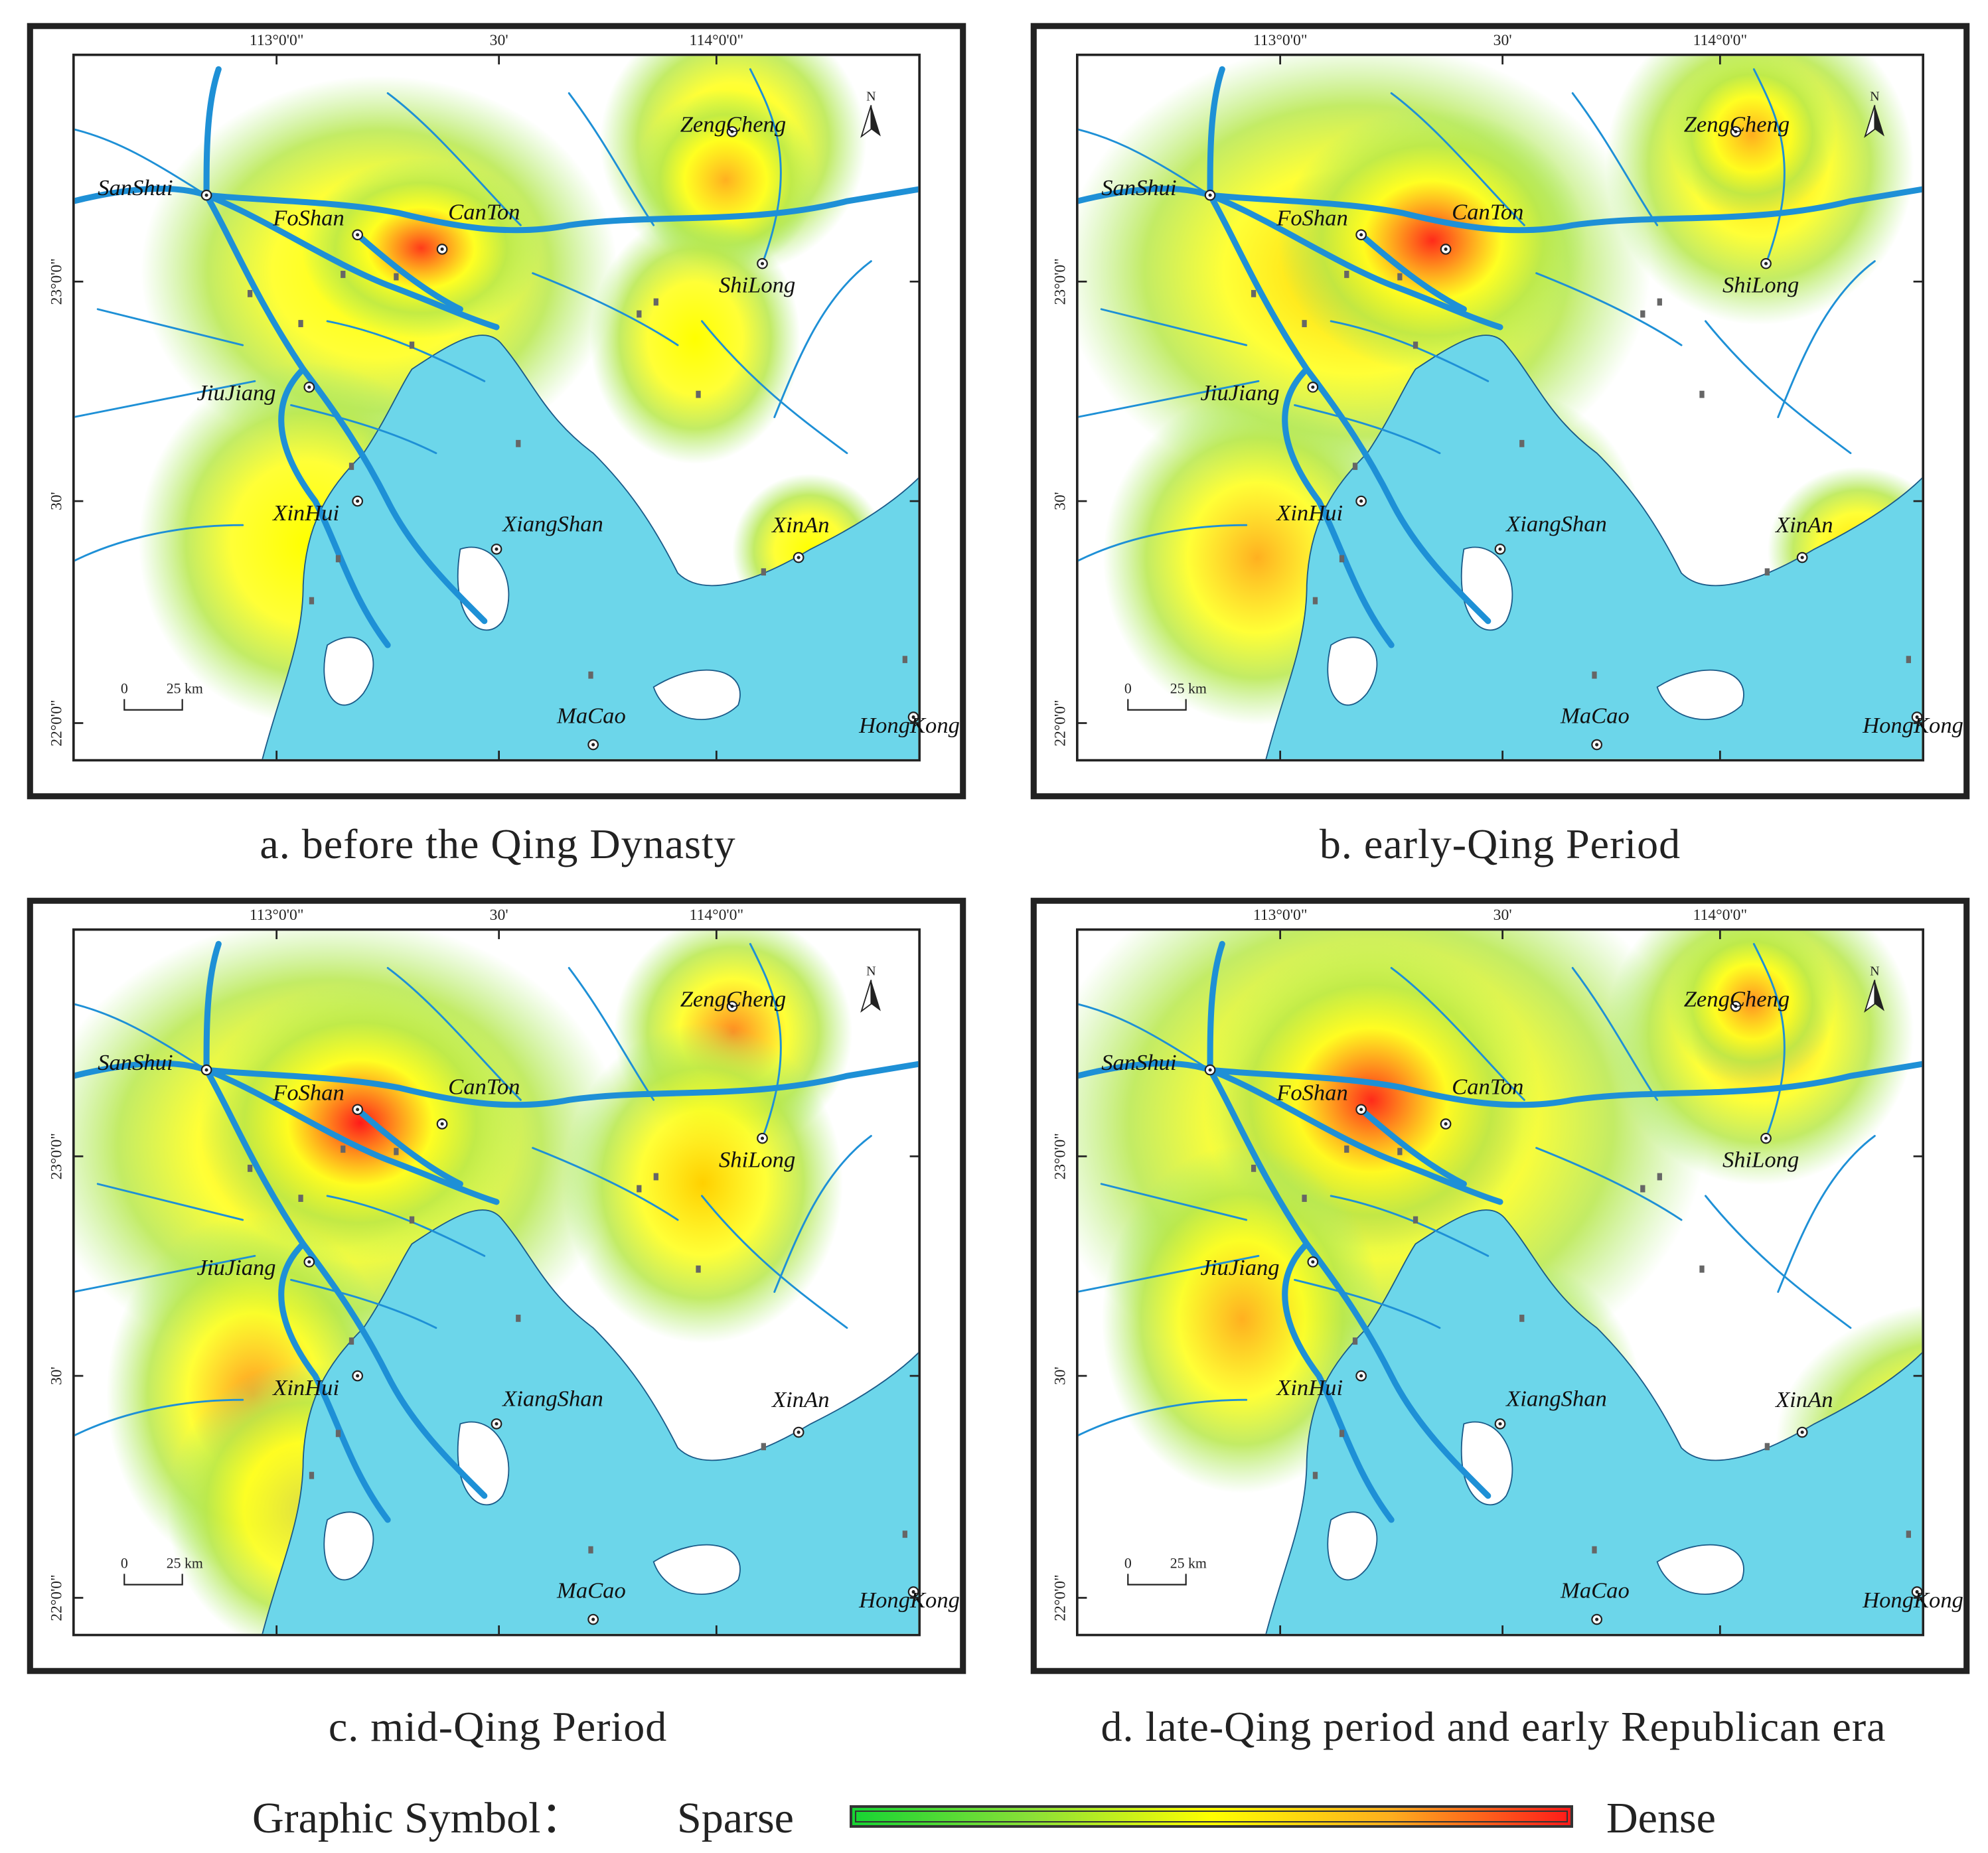 The width and height of the screenshot is (1988, 1853). I want to click on lon-label: 114°0'0", so click(1721, 41).